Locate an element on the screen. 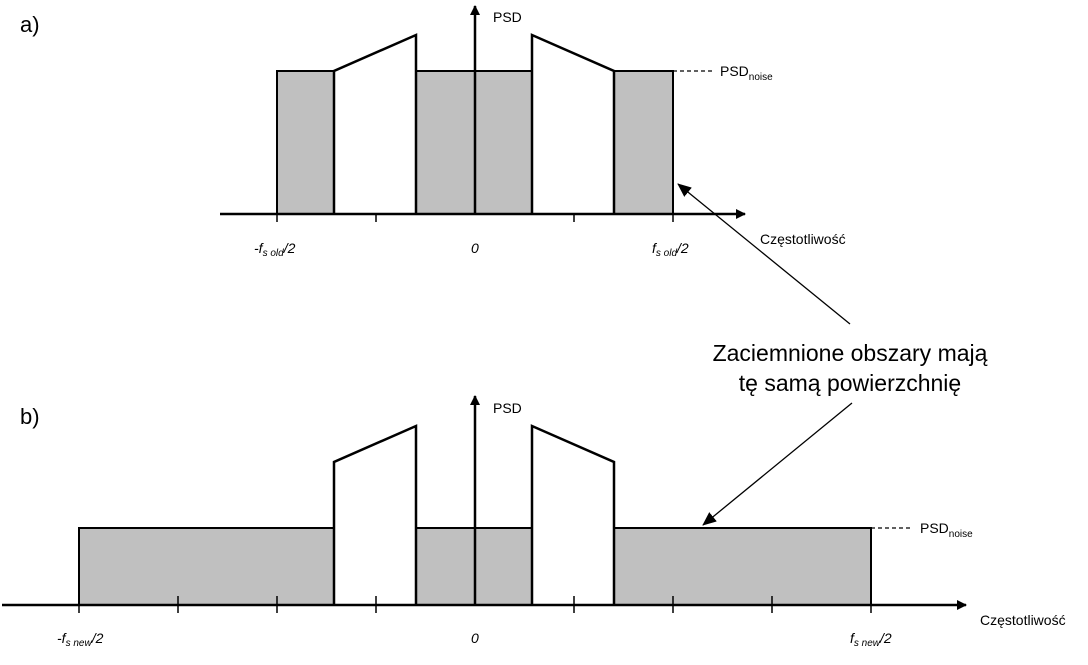  panel-b-label: b) is located at coordinates (30, 416).